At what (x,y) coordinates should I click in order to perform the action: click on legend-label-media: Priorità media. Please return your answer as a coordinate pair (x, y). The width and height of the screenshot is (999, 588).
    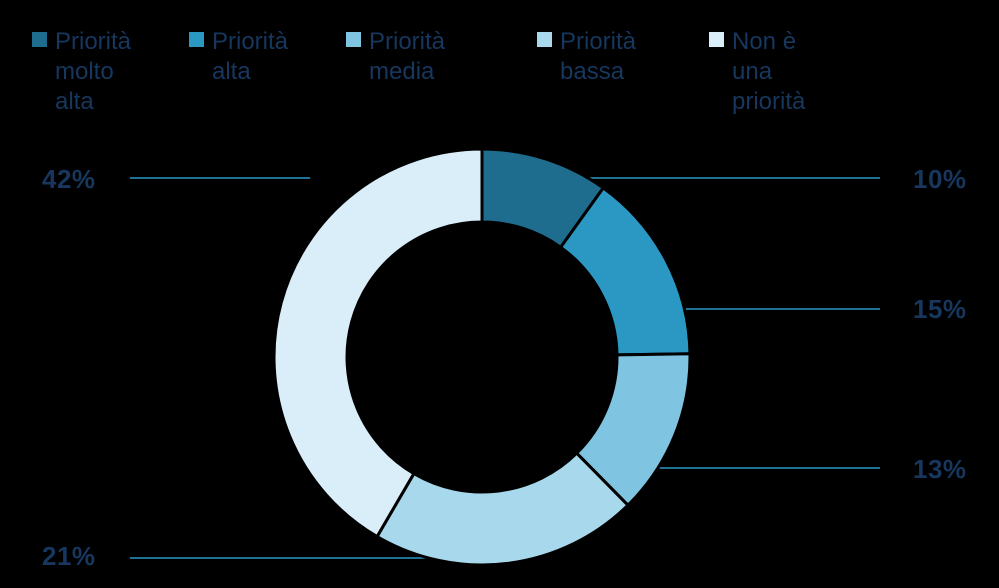
    Looking at the image, I should click on (407, 56).